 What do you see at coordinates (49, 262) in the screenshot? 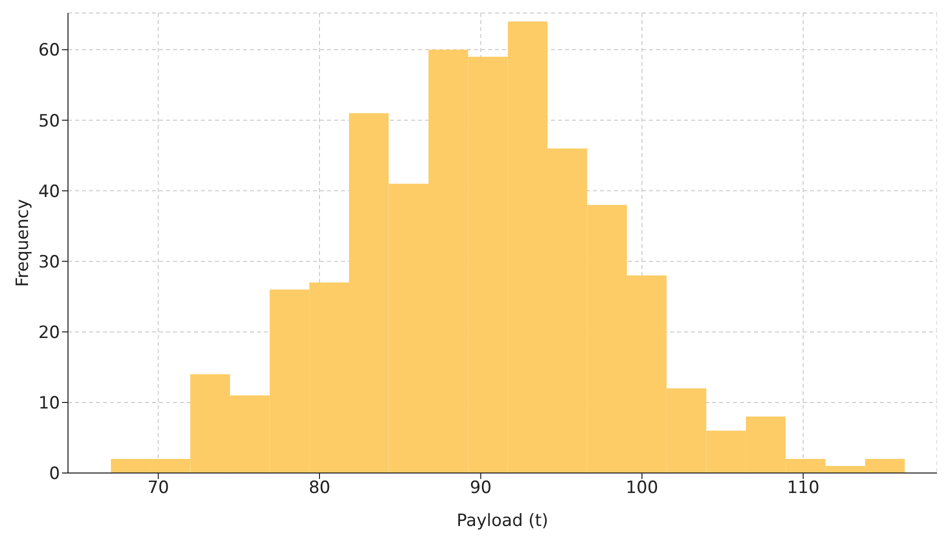
I see `y-tick-label: 30` at bounding box center [49, 262].